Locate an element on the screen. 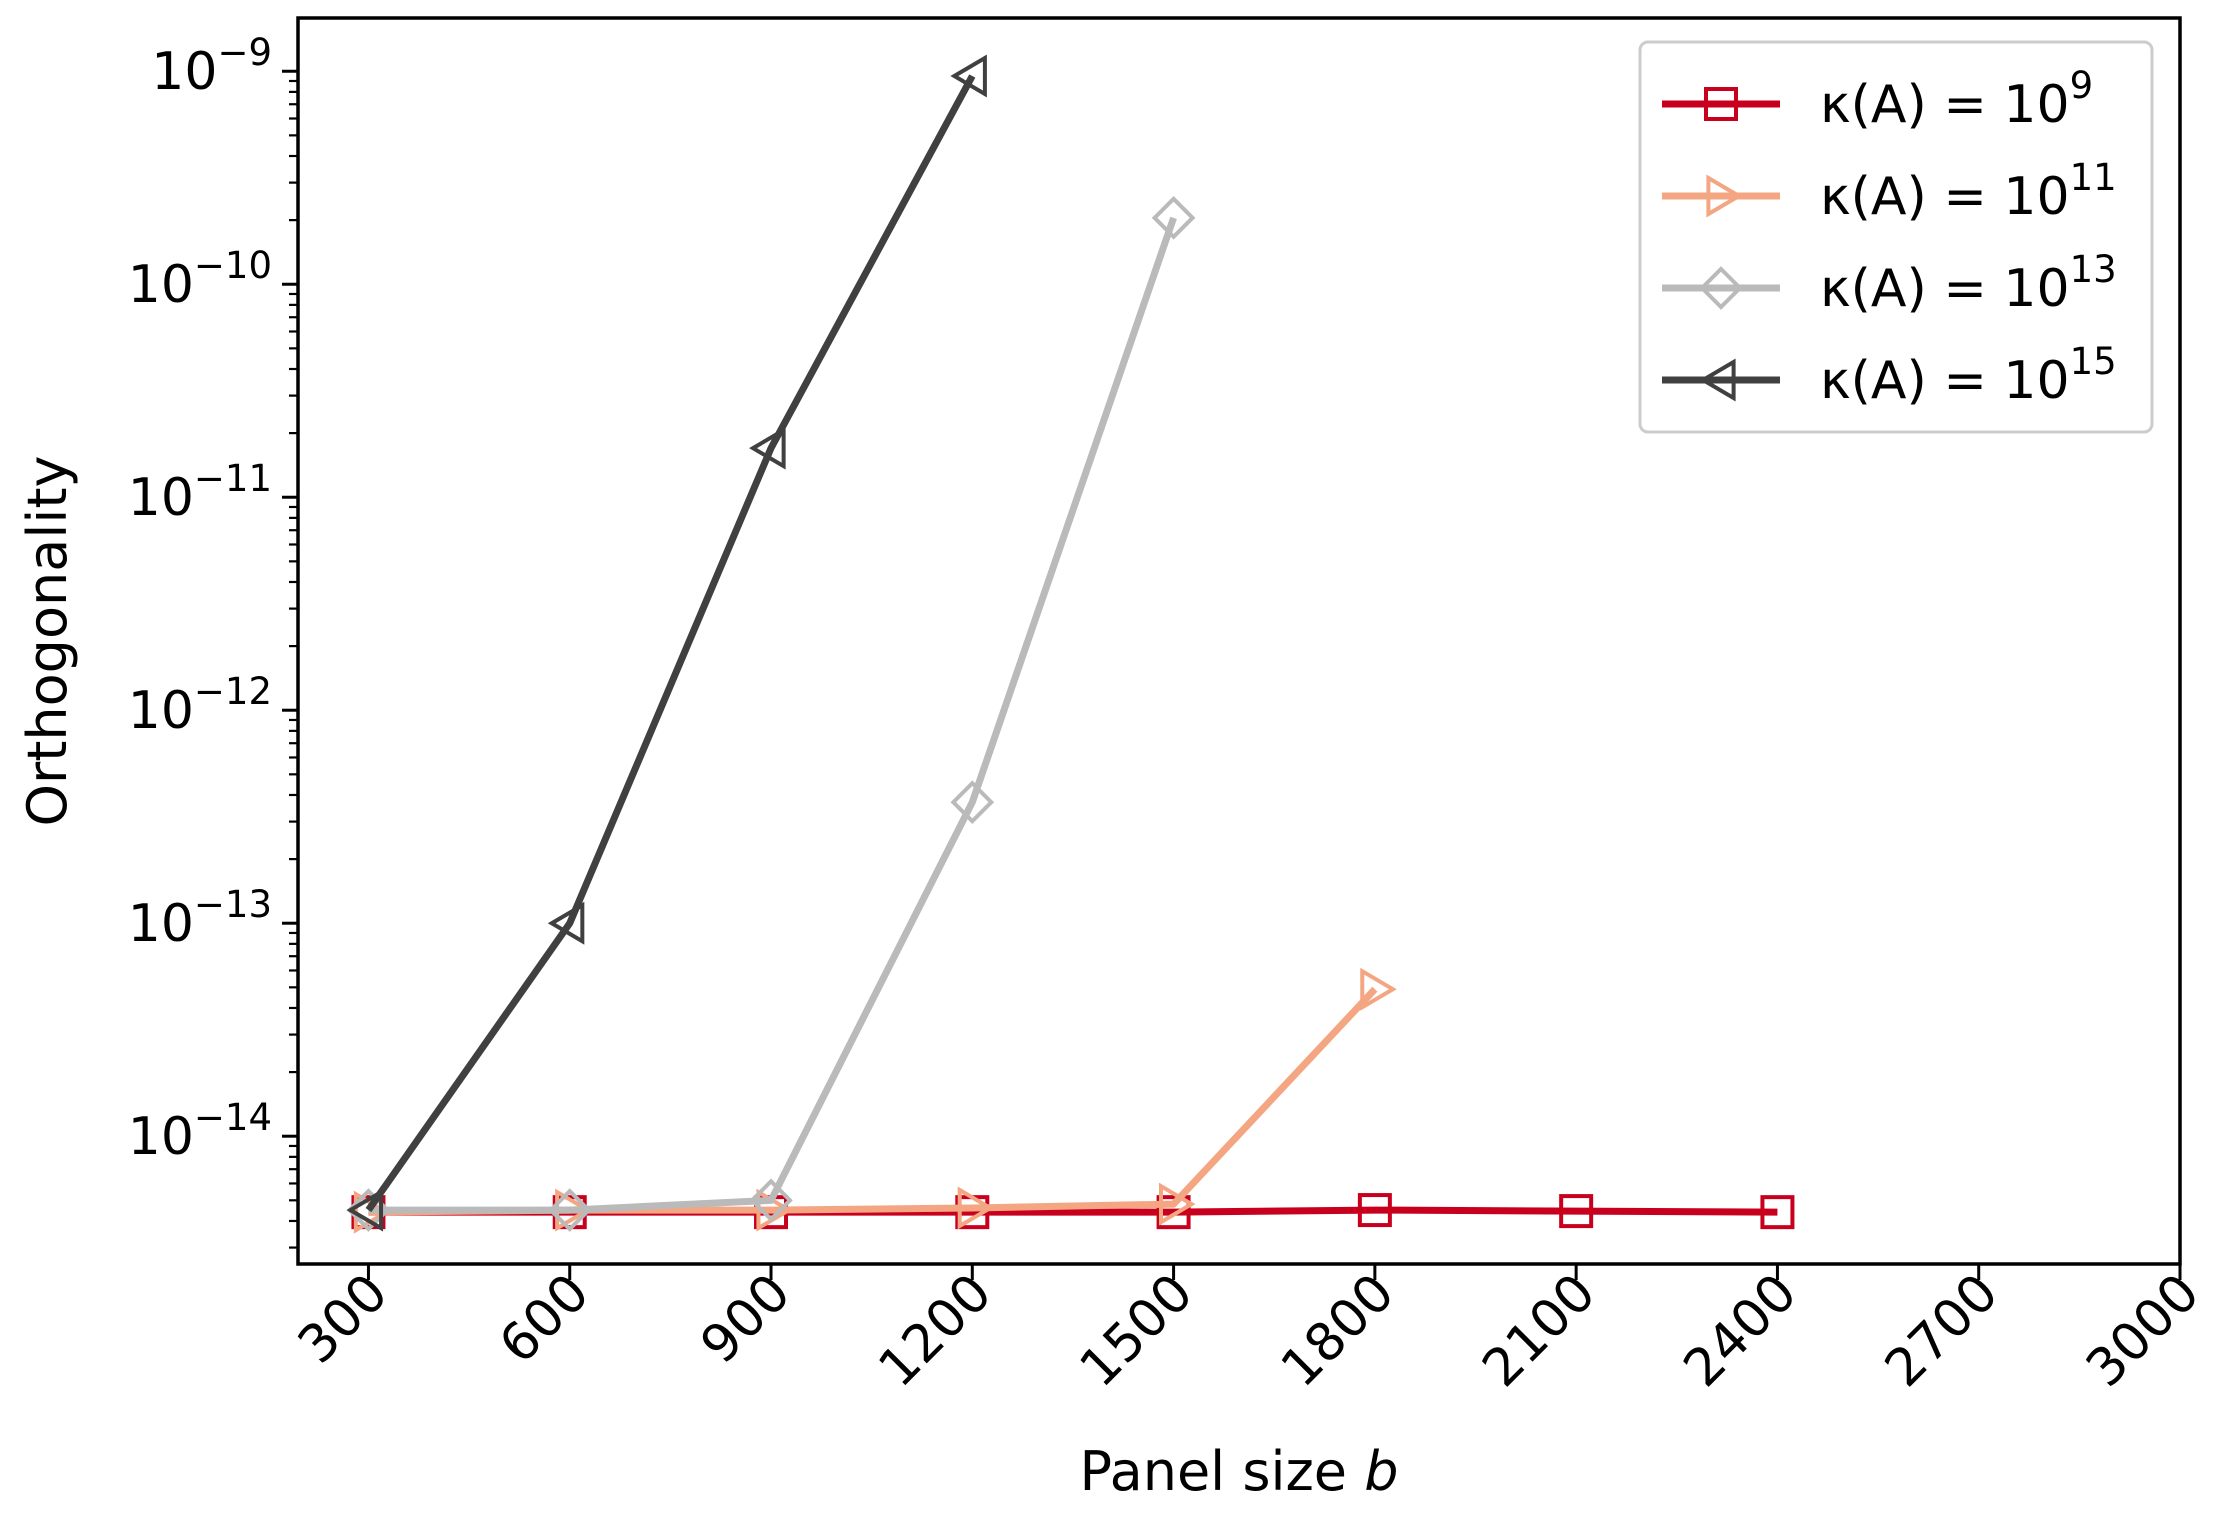 The height and width of the screenshot is (1514, 2236). x-tick-label: 1200 is located at coordinates (935, 1331).